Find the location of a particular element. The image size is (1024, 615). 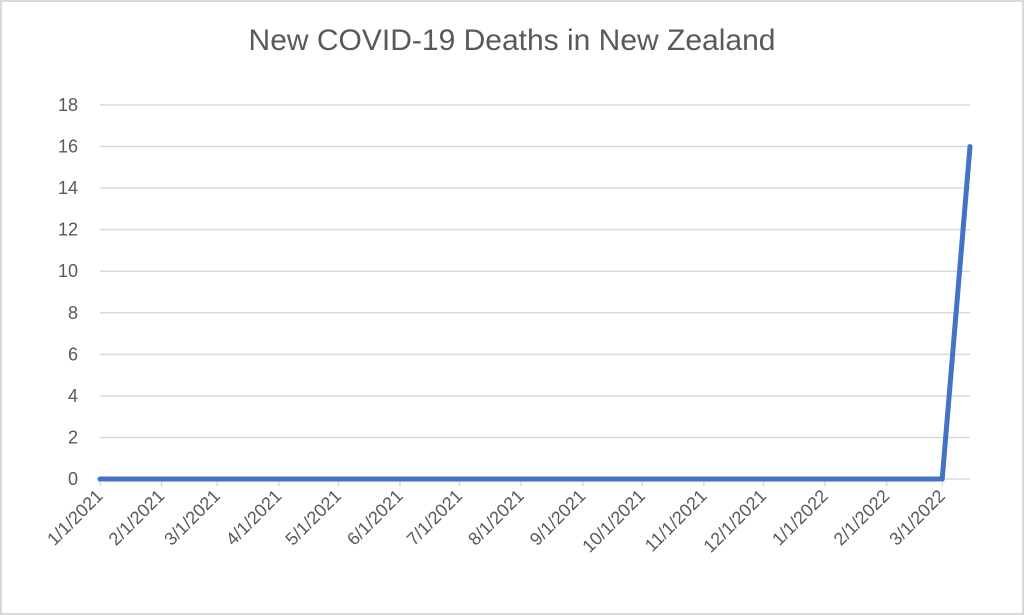

x-tick-label: 5/1/2021 is located at coordinates (313, 518).